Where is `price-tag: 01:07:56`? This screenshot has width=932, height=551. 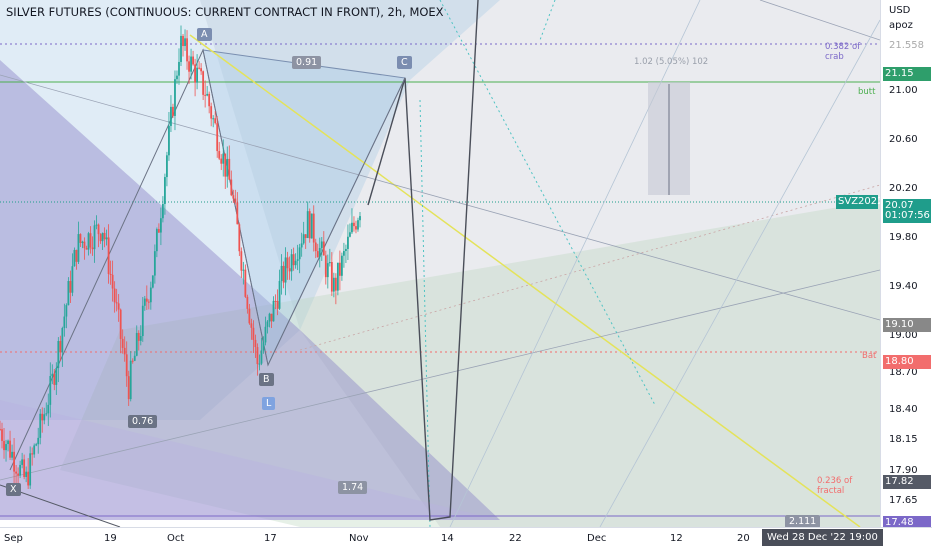 price-tag: 01:07:56 is located at coordinates (907, 215).